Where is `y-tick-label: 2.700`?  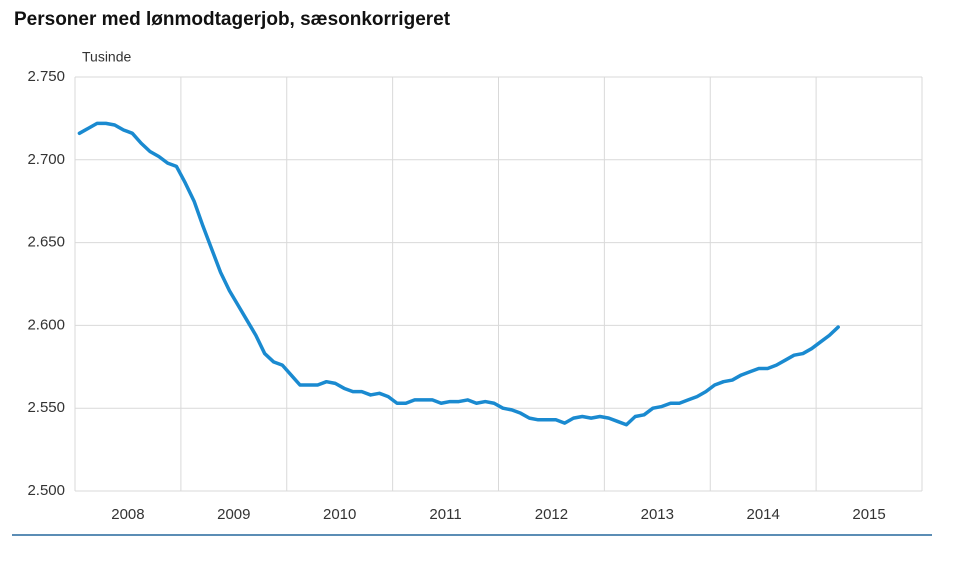 y-tick-label: 2.700 is located at coordinates (46, 159).